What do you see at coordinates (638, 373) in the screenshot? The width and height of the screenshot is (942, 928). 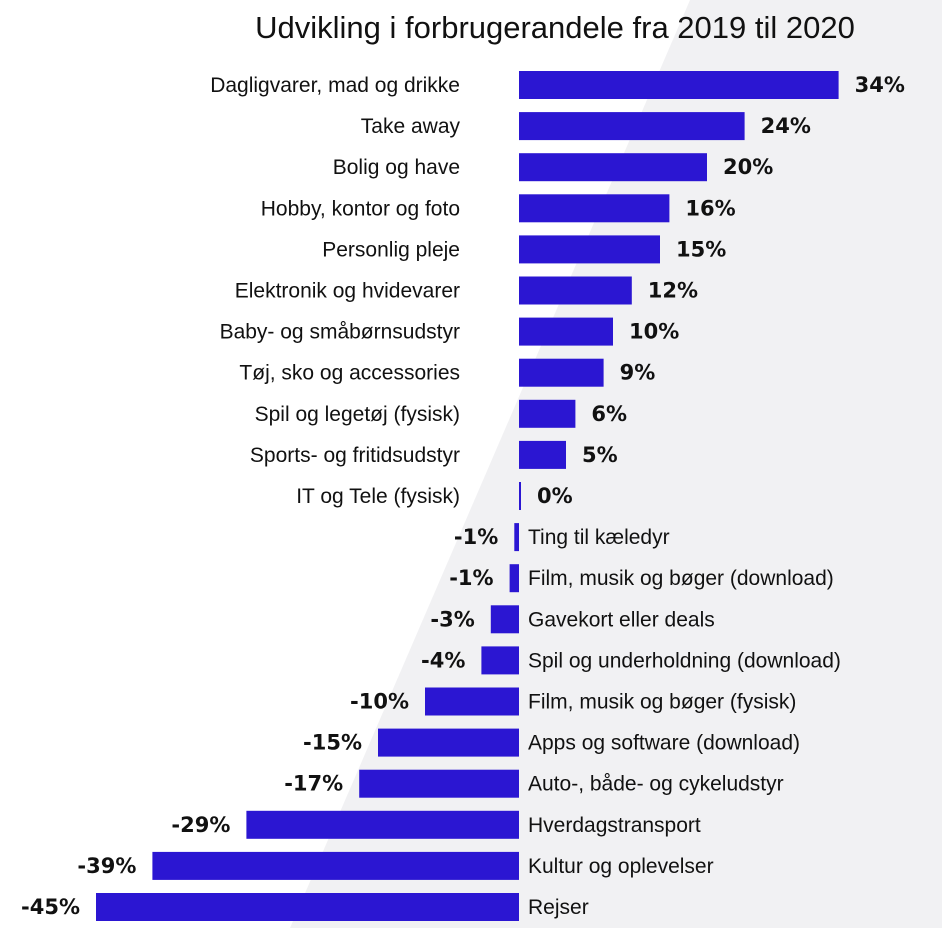 I see `value-label-7: 9%` at bounding box center [638, 373].